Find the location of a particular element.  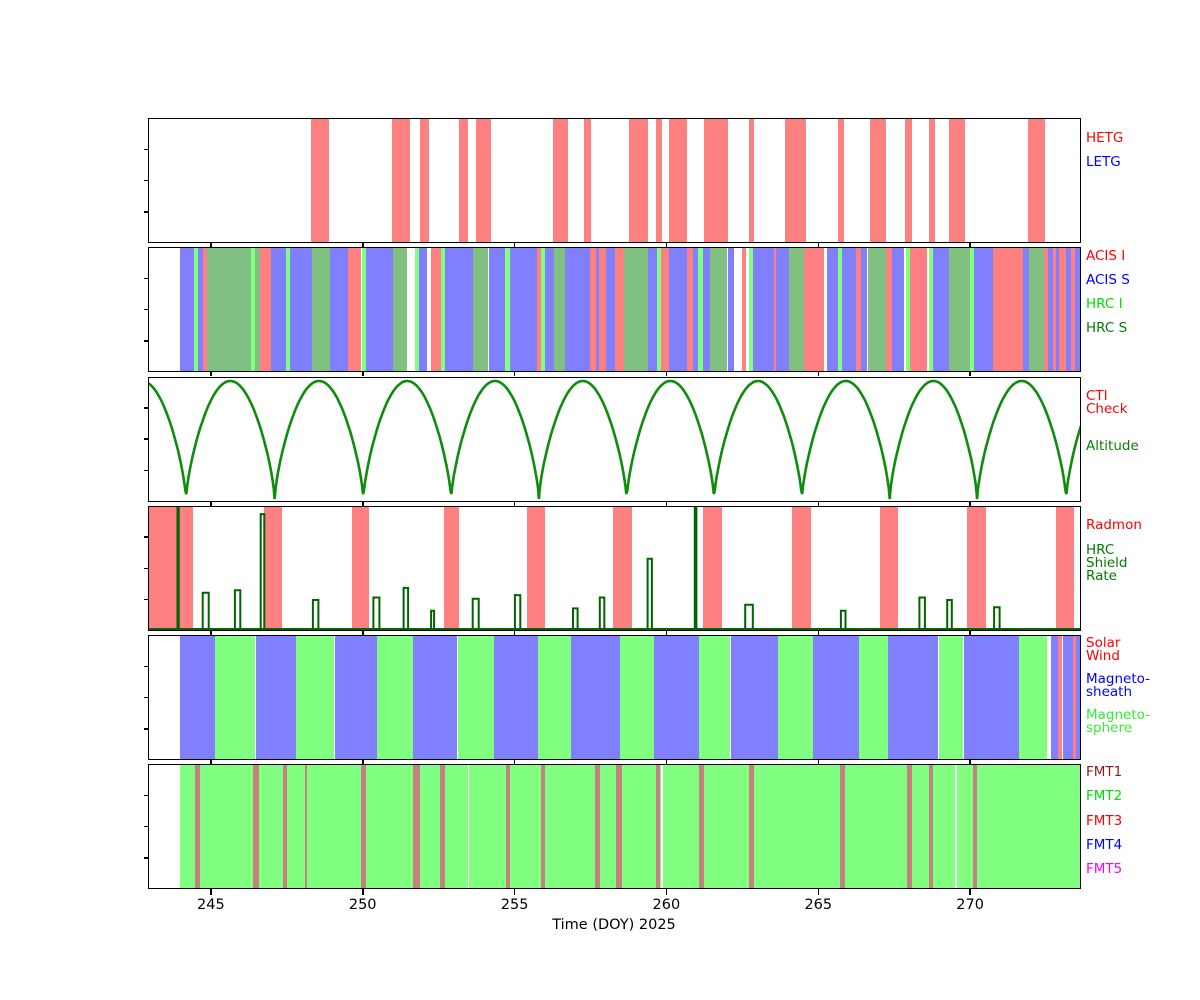

x-tick-label: 250 is located at coordinates (362, 905).